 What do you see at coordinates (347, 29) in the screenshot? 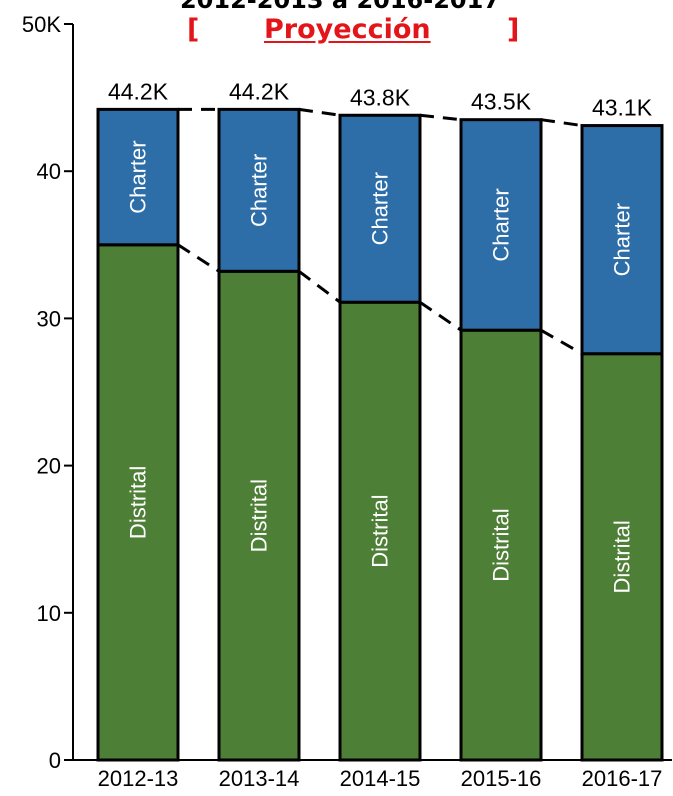
I see `projection-label: Proyección` at bounding box center [347, 29].